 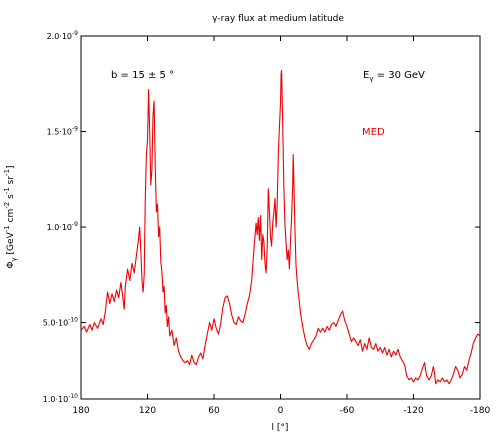 I want to click on y-tick-label: 2.0·10⁻⁹, so click(x=63, y=35).